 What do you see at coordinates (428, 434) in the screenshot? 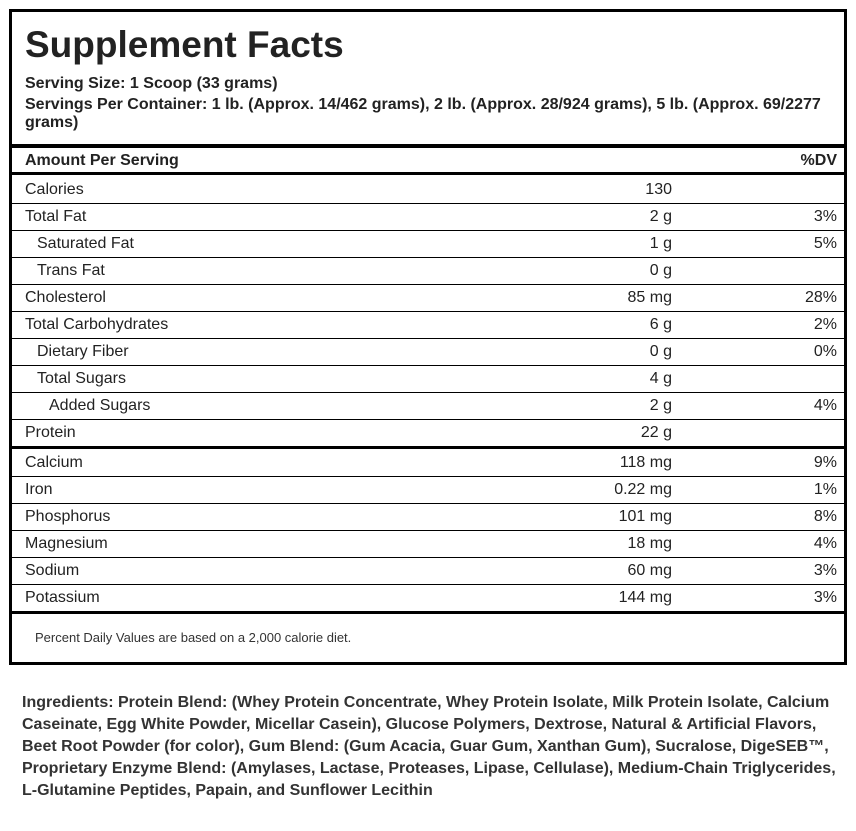
I see `nutrient-row-protein: Protein 22 g` at bounding box center [428, 434].